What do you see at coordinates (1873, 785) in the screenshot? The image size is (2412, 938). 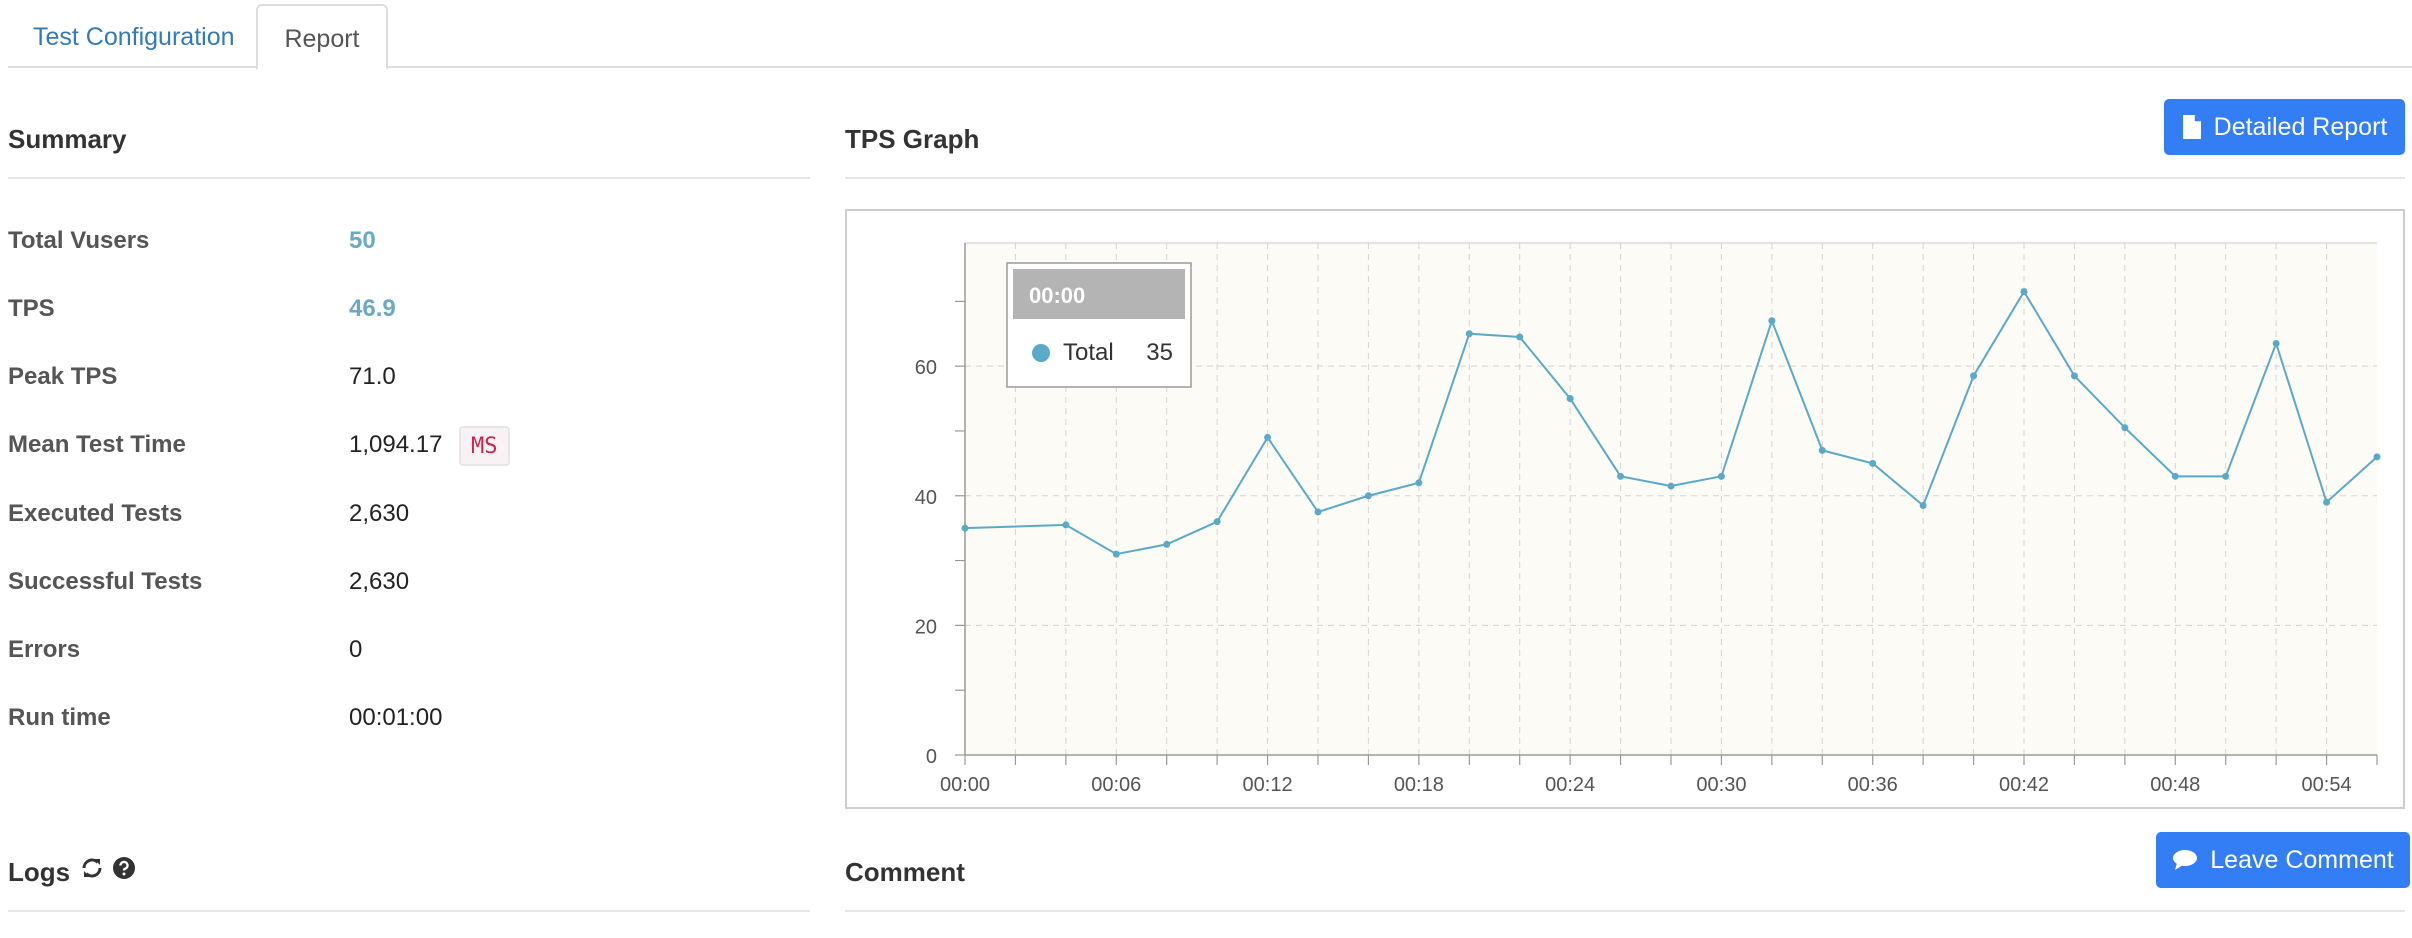 I see `x-tick-label: 00:36` at bounding box center [1873, 785].